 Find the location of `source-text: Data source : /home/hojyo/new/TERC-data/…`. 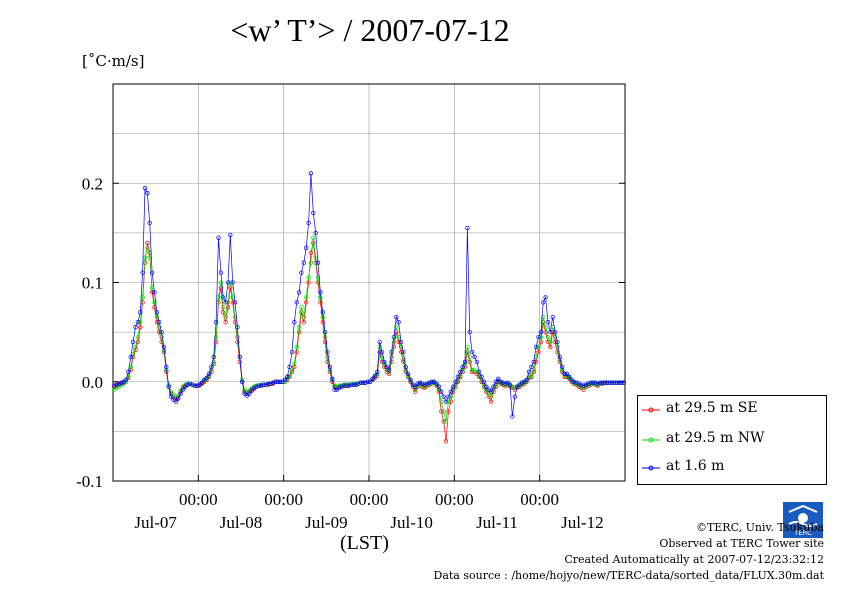

source-text: Data source : /home/hojyo/new/TERC-data/… is located at coordinates (629, 575).